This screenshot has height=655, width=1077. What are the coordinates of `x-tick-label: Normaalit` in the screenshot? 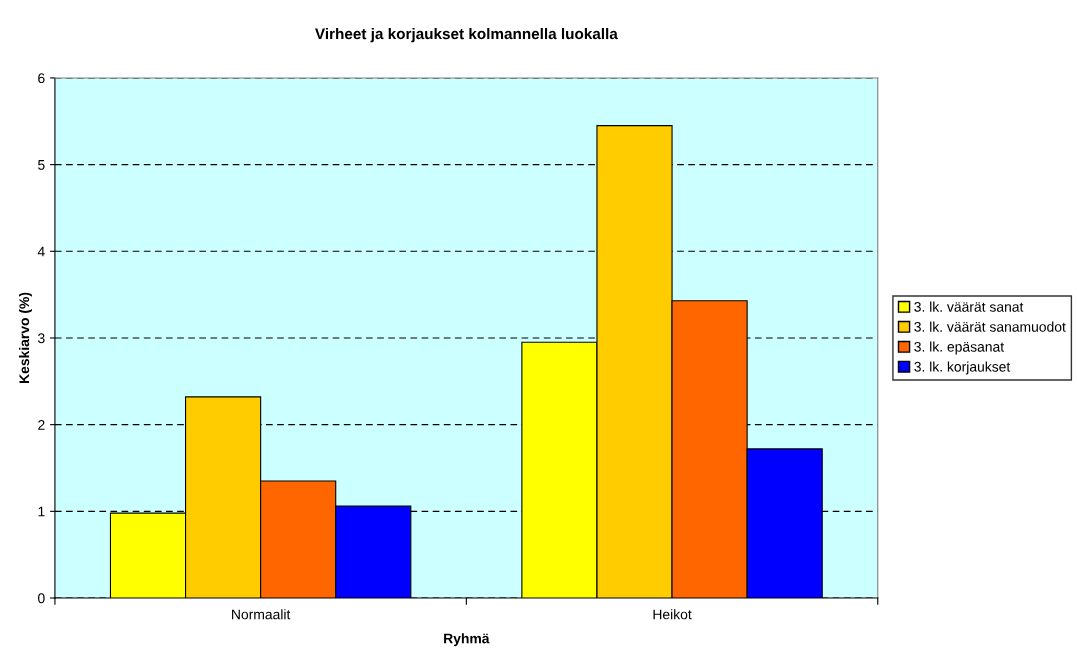 It's located at (261, 614).